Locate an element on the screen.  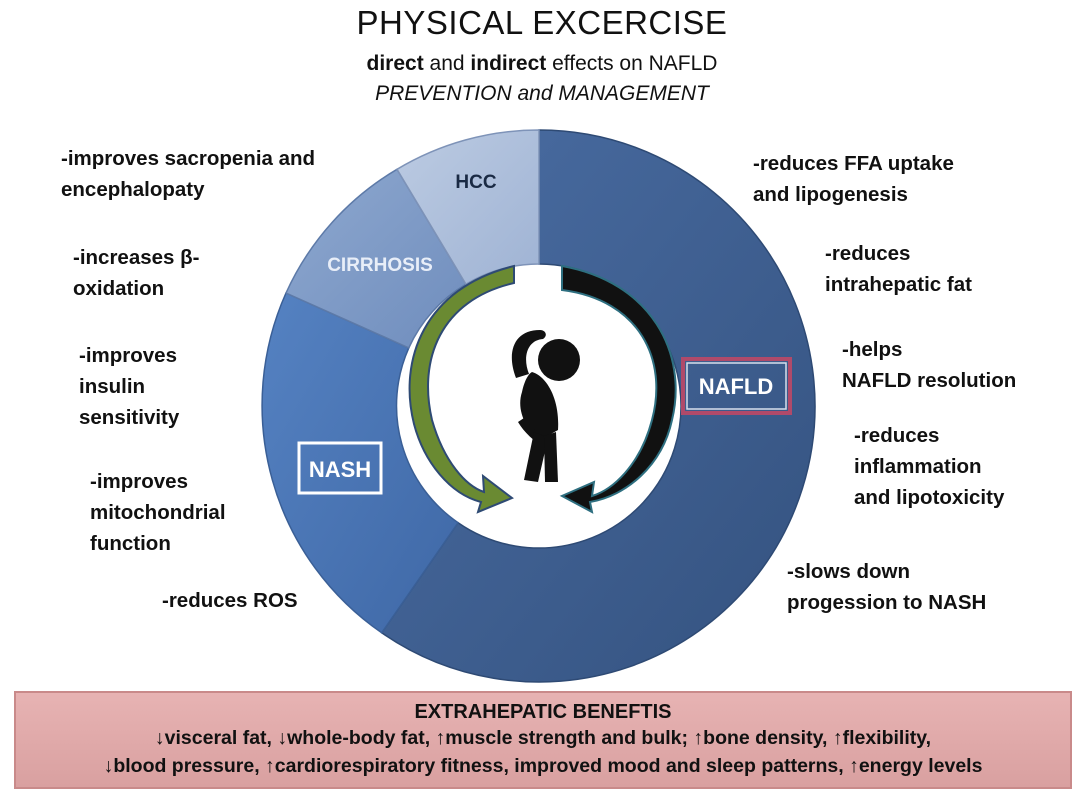
note-line: -slows down is located at coordinates (848, 571).